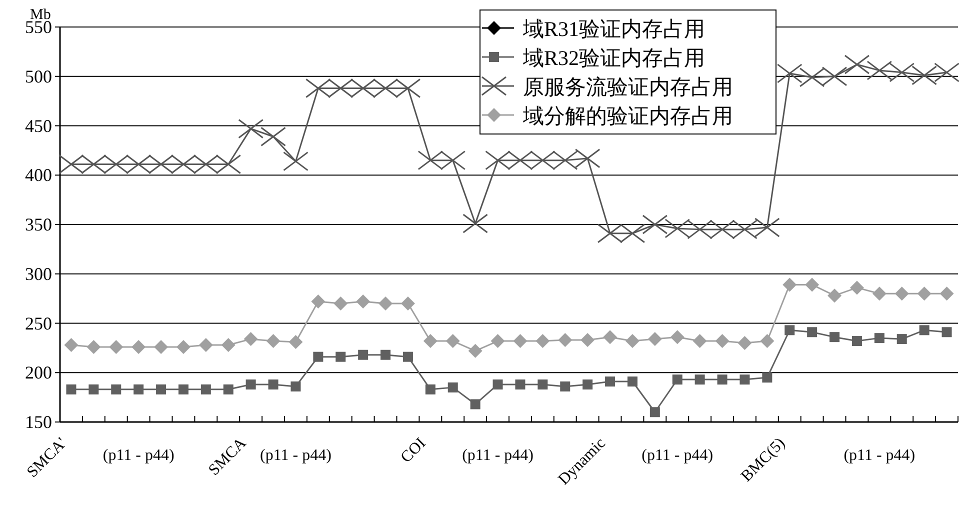 This screenshot has height=506, width=962. Describe the element at coordinates (627, 116) in the screenshot. I see `legend-label: 域分解的验证内存占用` at that location.